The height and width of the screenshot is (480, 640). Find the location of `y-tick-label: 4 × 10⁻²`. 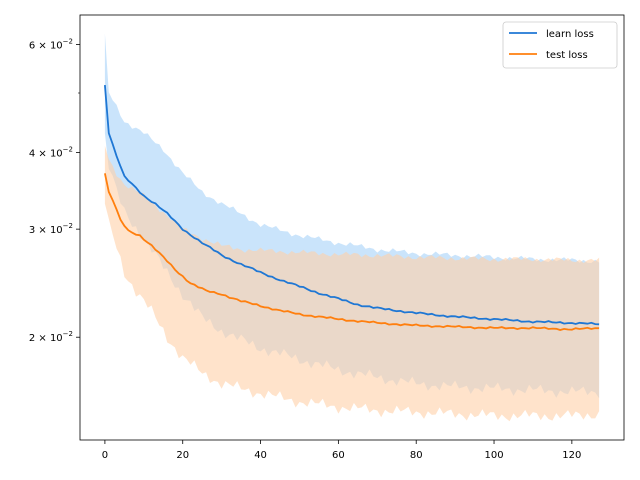

y-tick-label: 4 × 10⁻² is located at coordinates (51, 152).